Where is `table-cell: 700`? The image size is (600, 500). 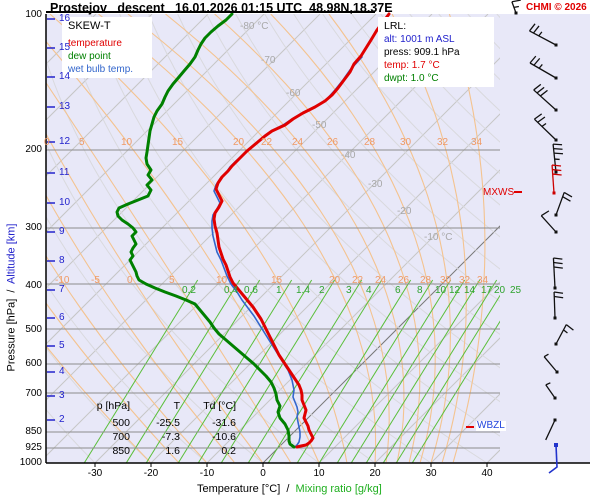 table-cell: 700 is located at coordinates (121, 437).